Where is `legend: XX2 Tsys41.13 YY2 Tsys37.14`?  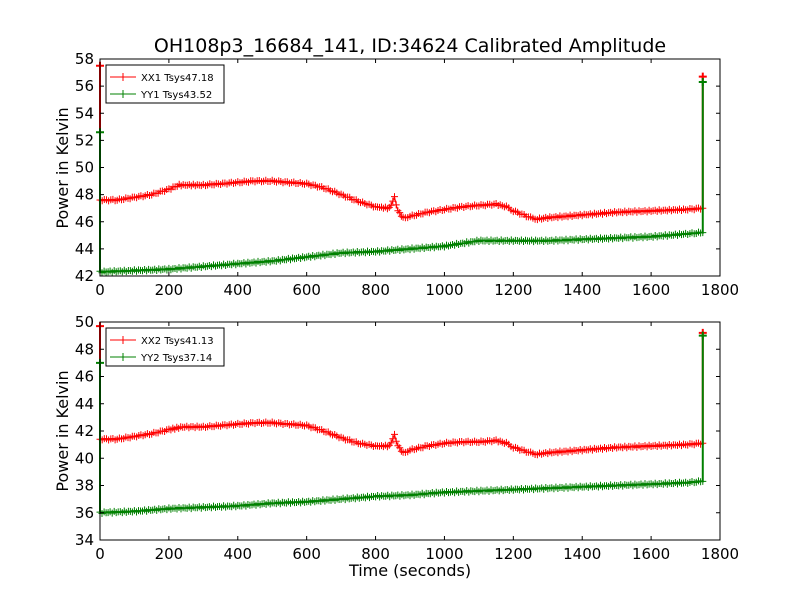
legend: XX2 Tsys41.13 YY2 Tsys37.14 is located at coordinates (165, 347).